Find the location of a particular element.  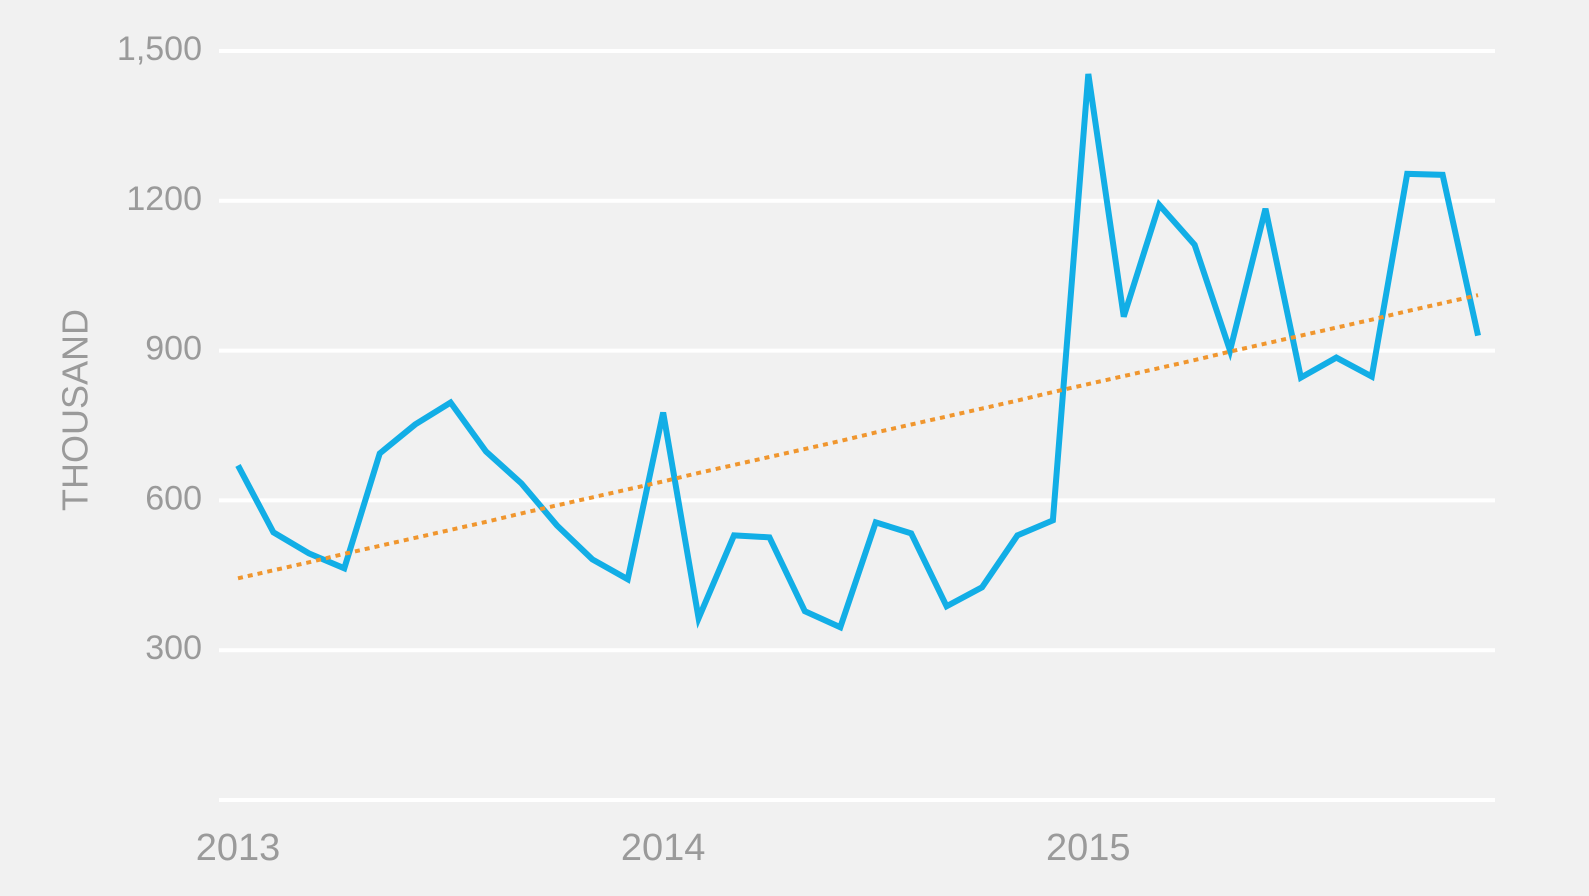

y-tick-label: 600 is located at coordinates (173, 498).